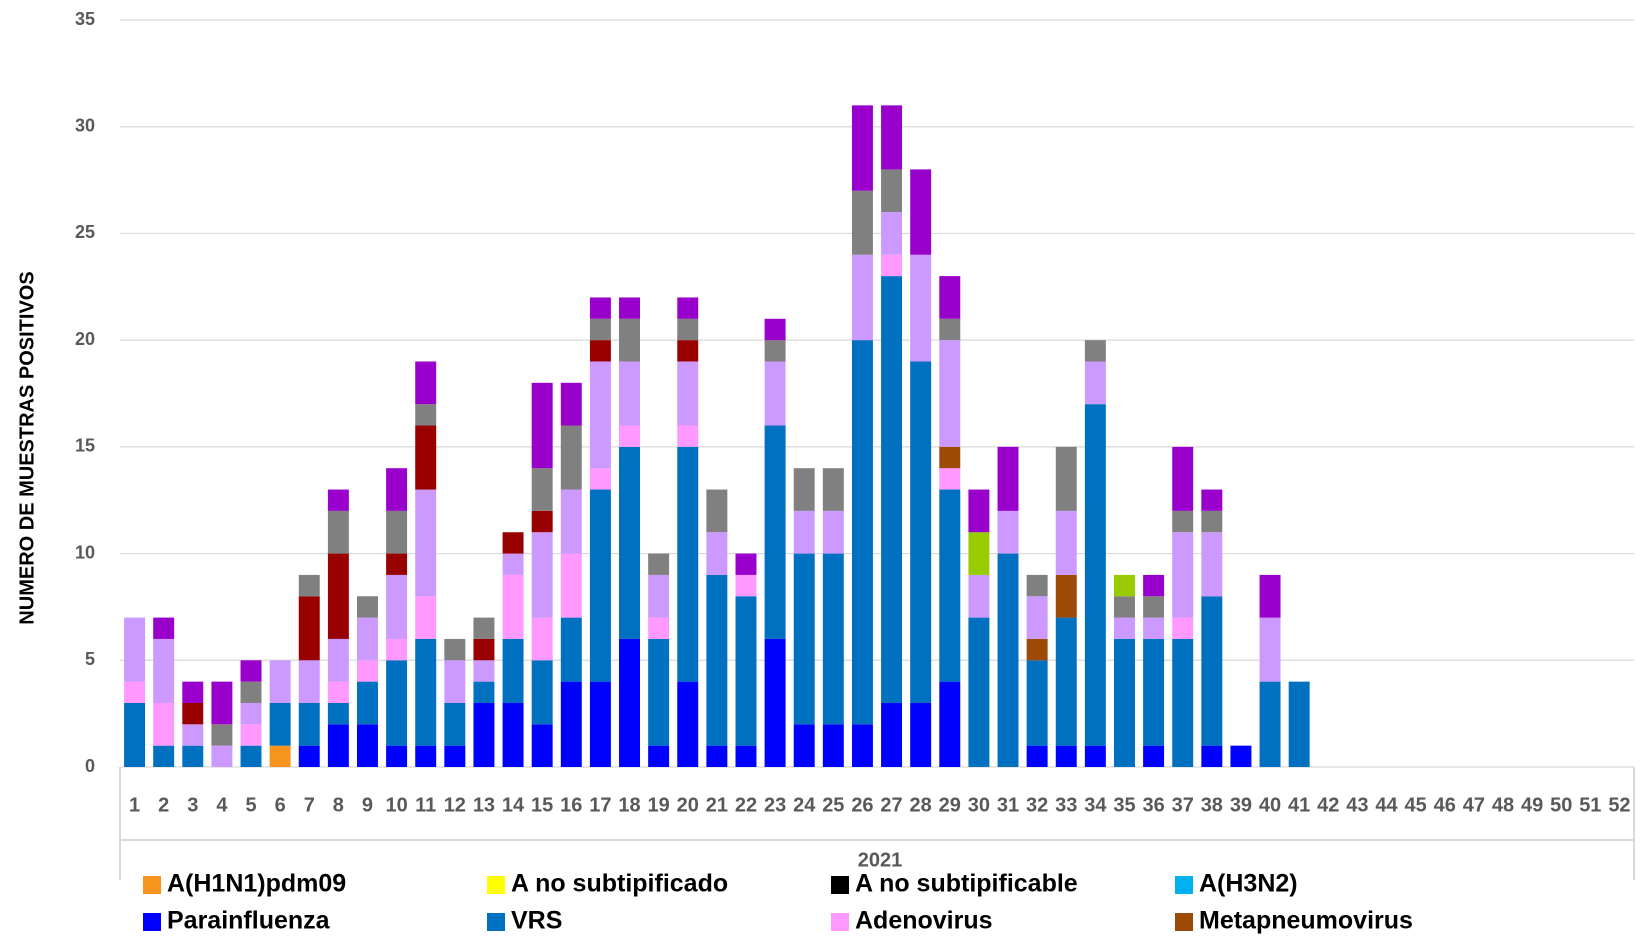 Image resolution: width=1640 pixels, height=937 pixels. I want to click on x-tick-label: 16, so click(571, 805).